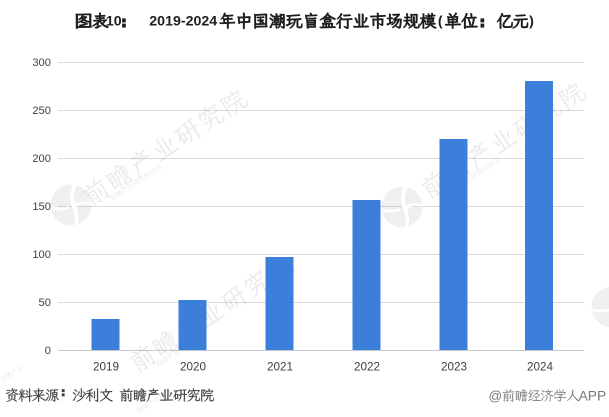 The image size is (609, 417). Describe the element at coordinates (193, 366) in the screenshot. I see `svg-text: 2020` at that location.